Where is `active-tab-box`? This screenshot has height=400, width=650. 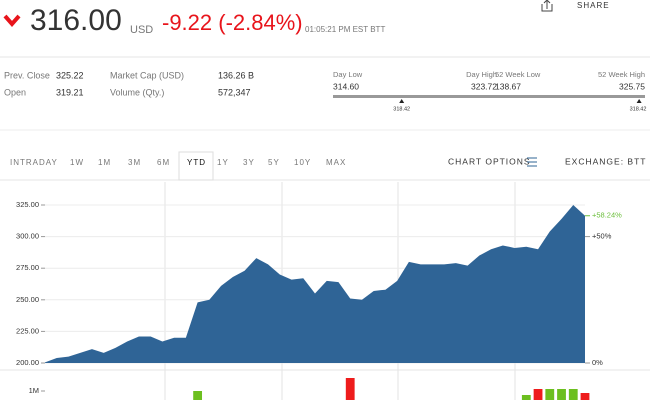 active-tab-box is located at coordinates (196, 166).